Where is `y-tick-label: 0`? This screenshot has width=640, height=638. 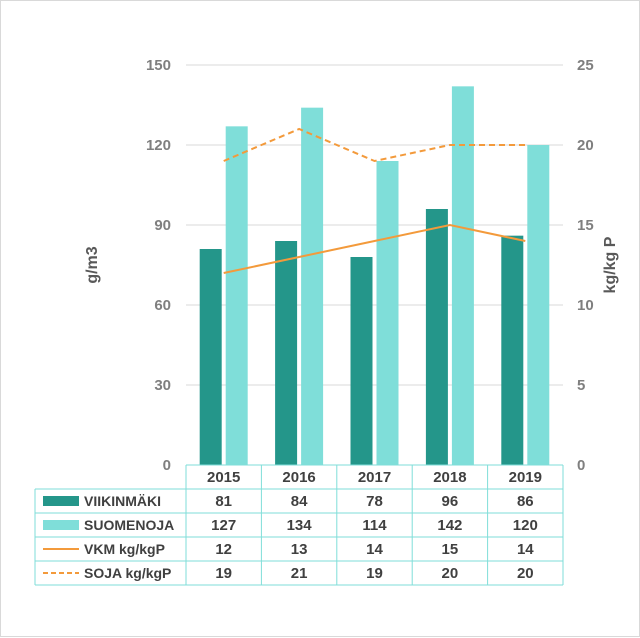
y-tick-label: 0 is located at coordinates (167, 465).